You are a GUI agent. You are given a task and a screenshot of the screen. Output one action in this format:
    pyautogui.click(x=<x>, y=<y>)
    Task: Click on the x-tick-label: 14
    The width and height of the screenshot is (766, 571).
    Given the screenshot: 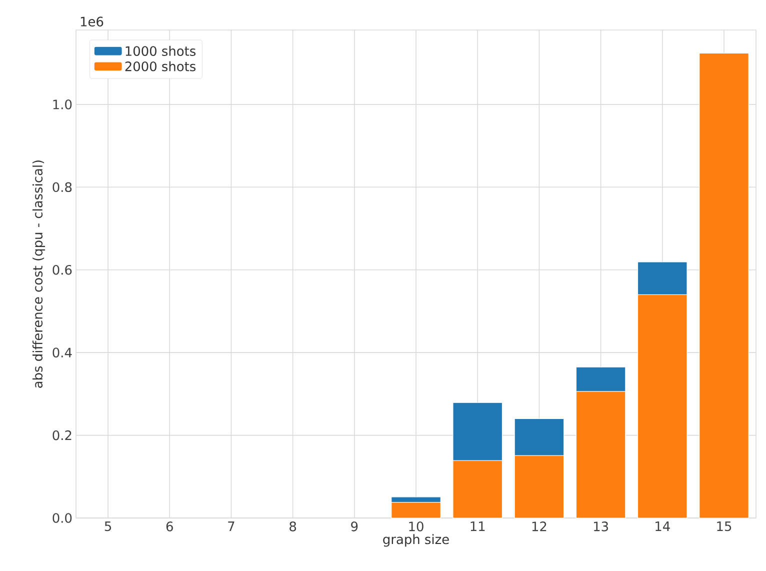 What is the action you would take?
    pyautogui.click(x=663, y=526)
    